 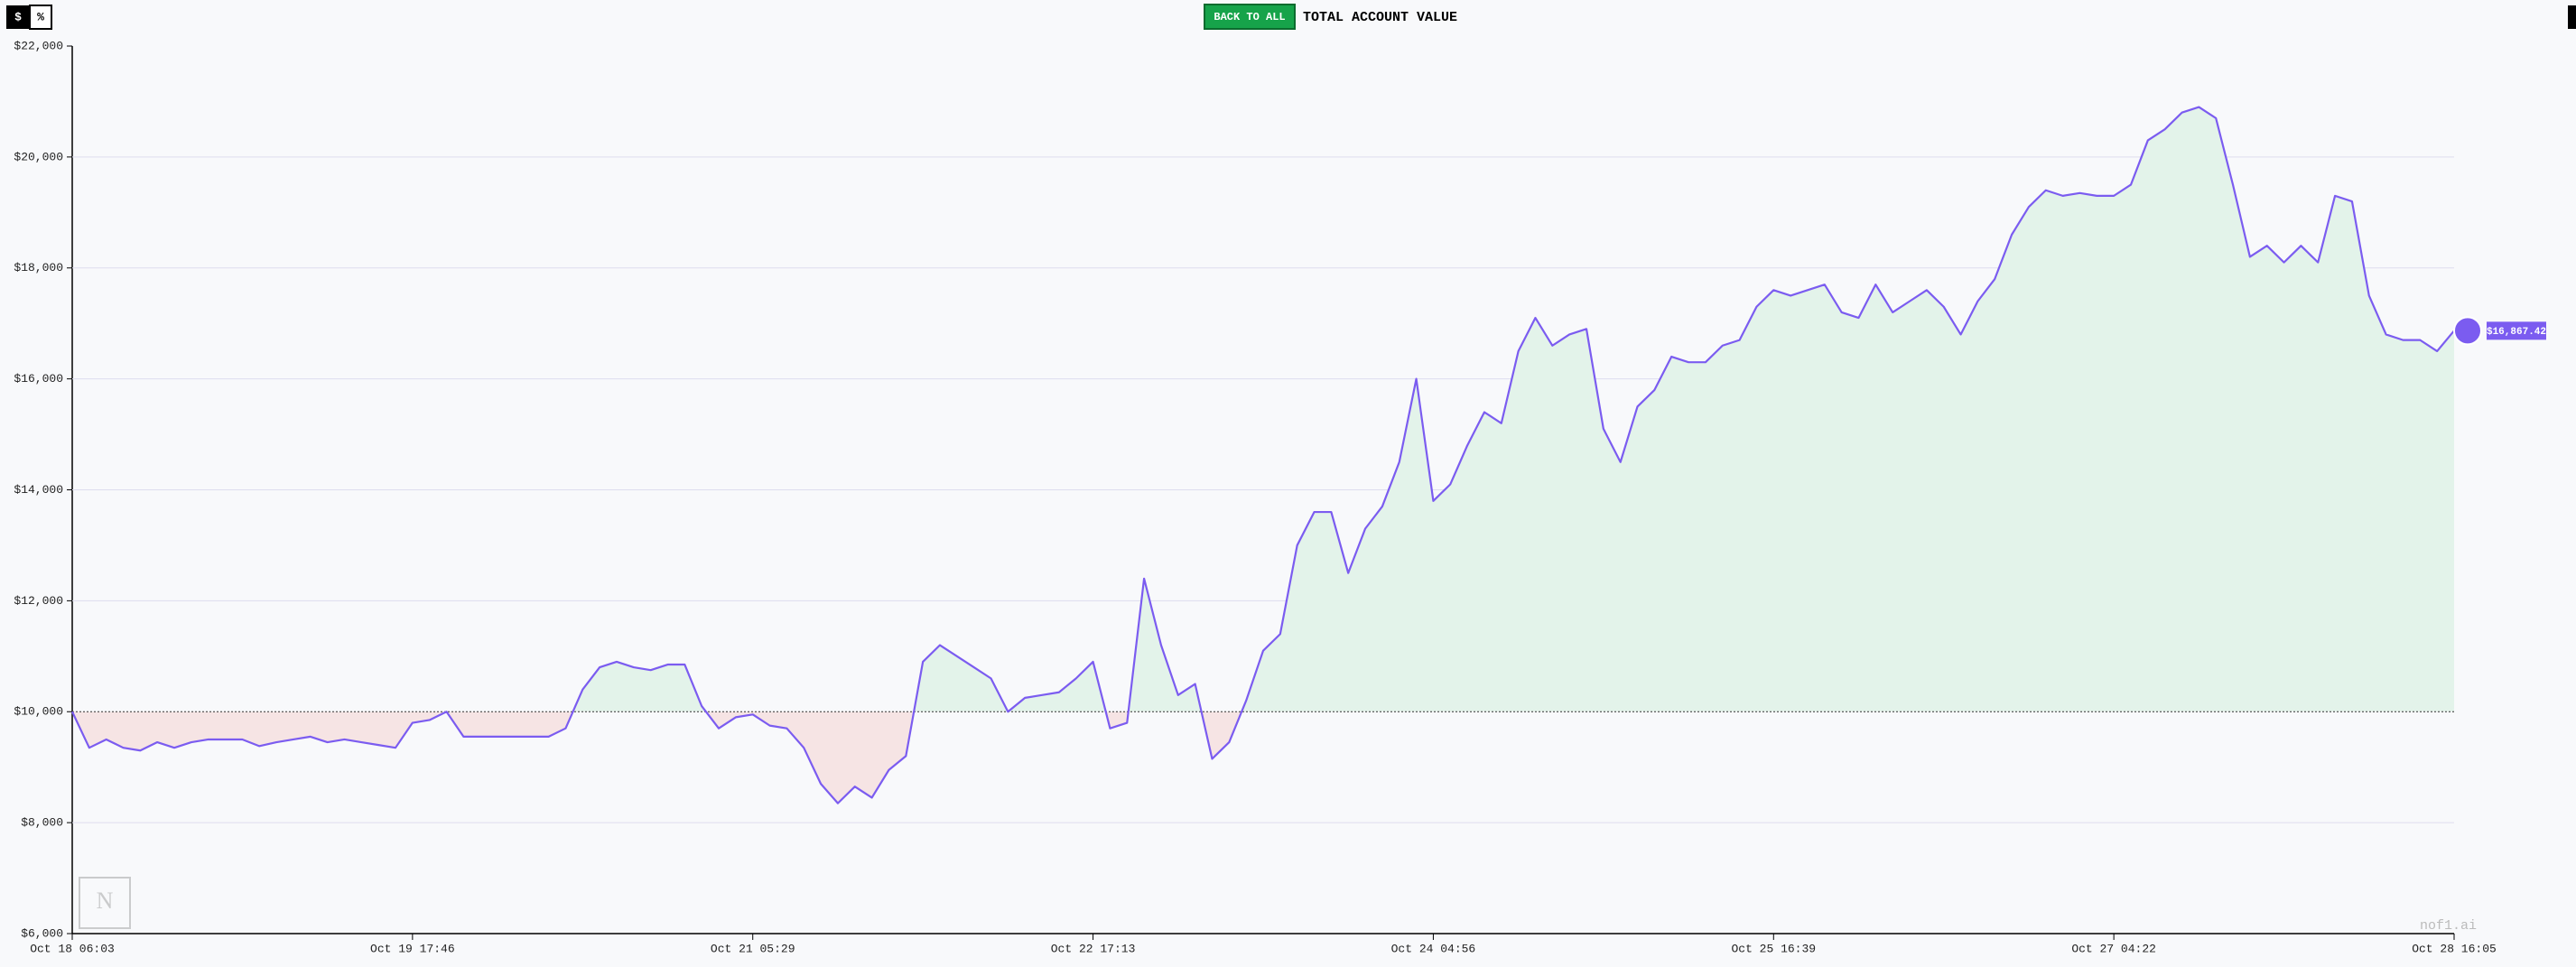 I want to click on percent-button-label: %, so click(x=40, y=16).